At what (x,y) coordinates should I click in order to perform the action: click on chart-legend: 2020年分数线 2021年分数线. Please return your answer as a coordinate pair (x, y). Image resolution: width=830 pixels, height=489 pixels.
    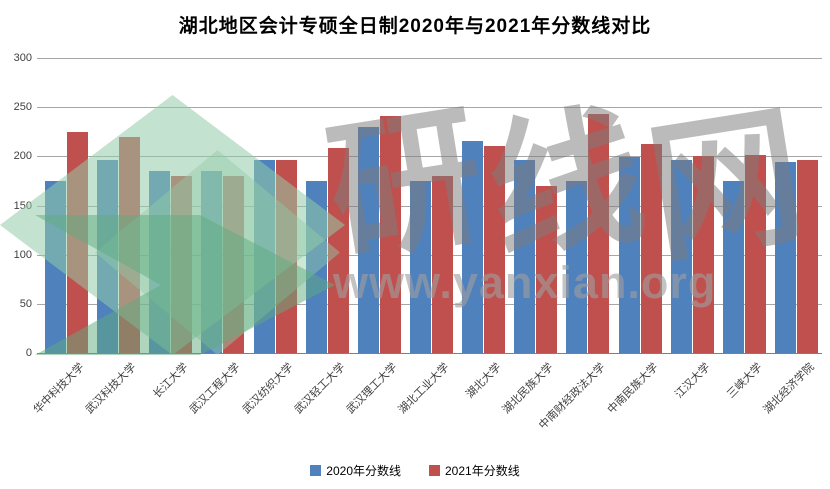
    Looking at the image, I should click on (415, 470).